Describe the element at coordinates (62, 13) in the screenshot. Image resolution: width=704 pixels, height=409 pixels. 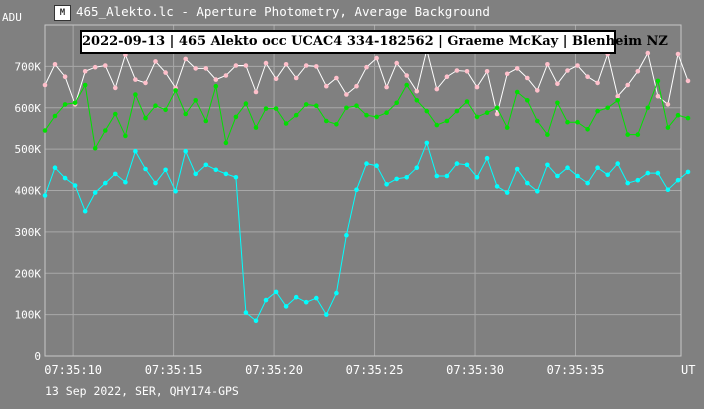
I see `app-logo-icon: M` at that location.